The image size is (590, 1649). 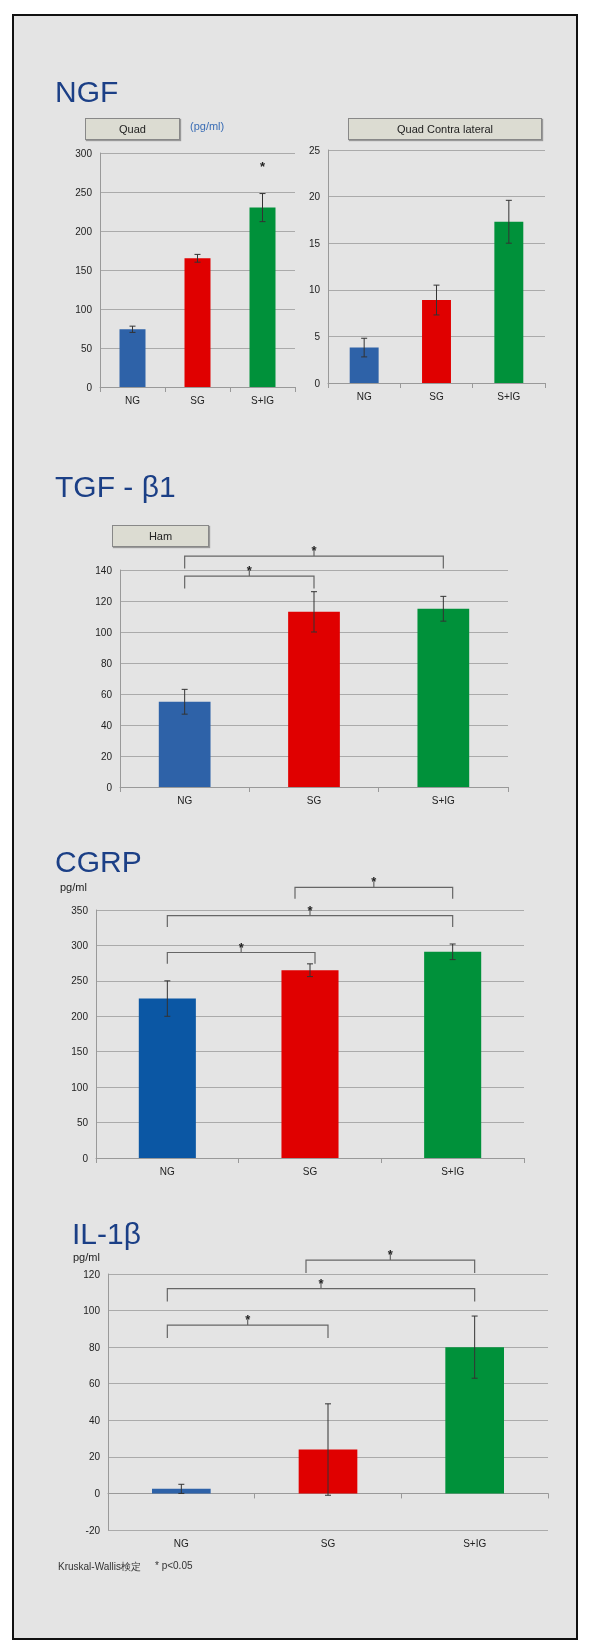 What do you see at coordinates (106, 1234) in the screenshot?
I see `chart-title: IL-1β` at bounding box center [106, 1234].